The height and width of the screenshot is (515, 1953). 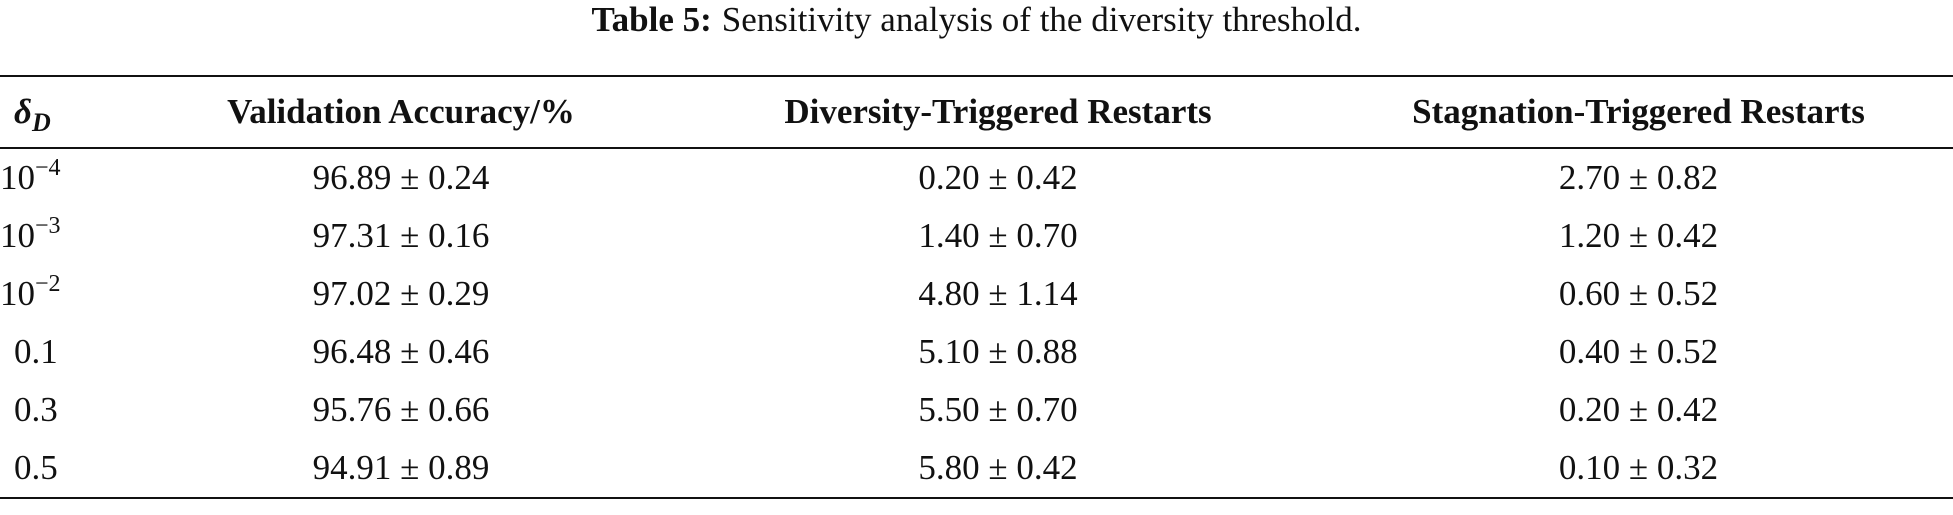 I want to click on cell: 0.3, so click(x=36, y=409).